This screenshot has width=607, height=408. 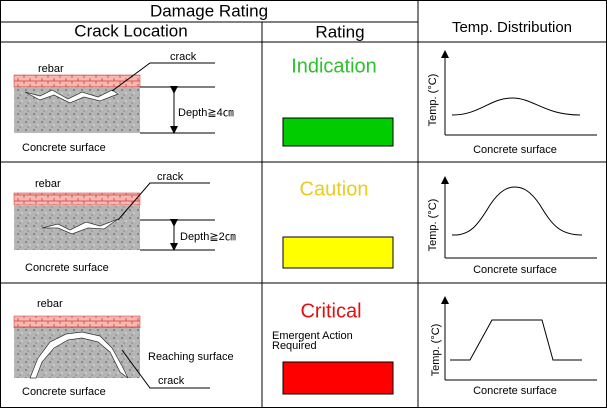 I want to click on note-label: Reaching surface, so click(x=191, y=357).